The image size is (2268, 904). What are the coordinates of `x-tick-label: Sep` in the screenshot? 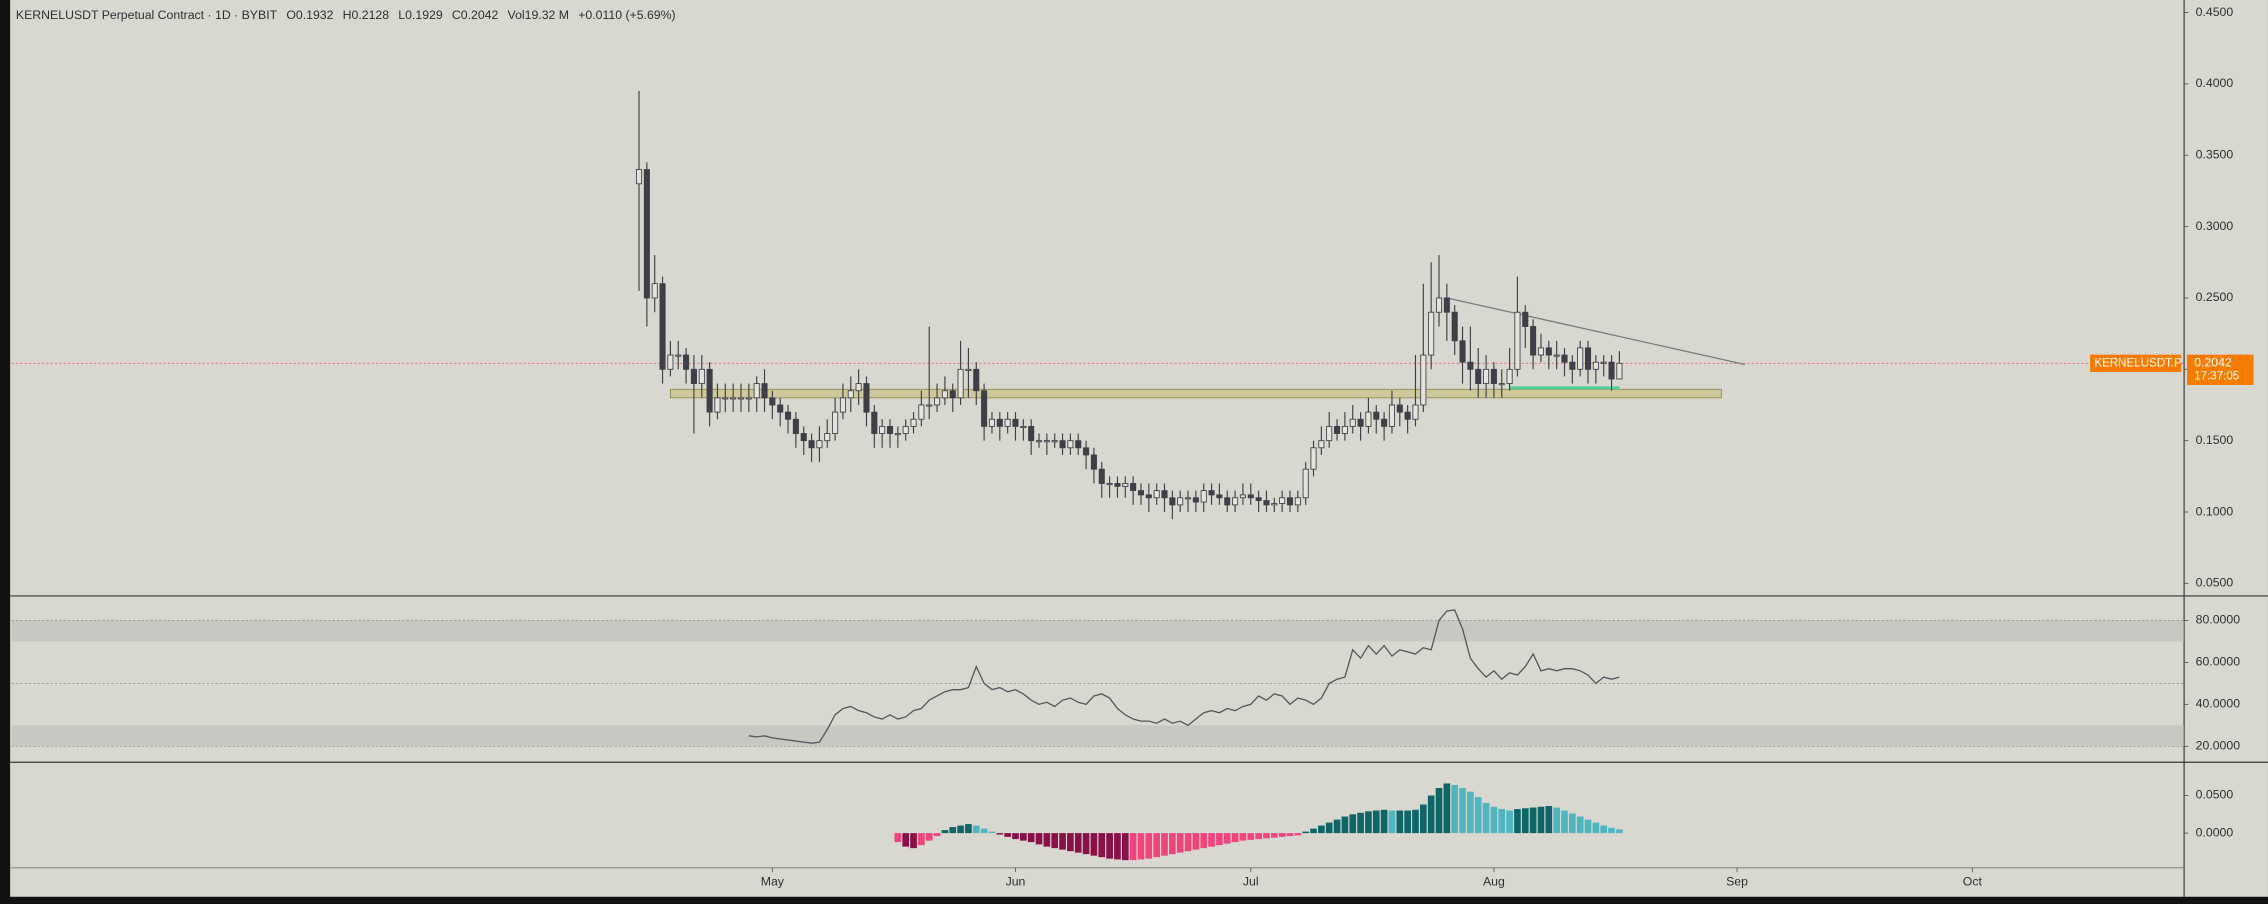 It's located at (1737, 882).